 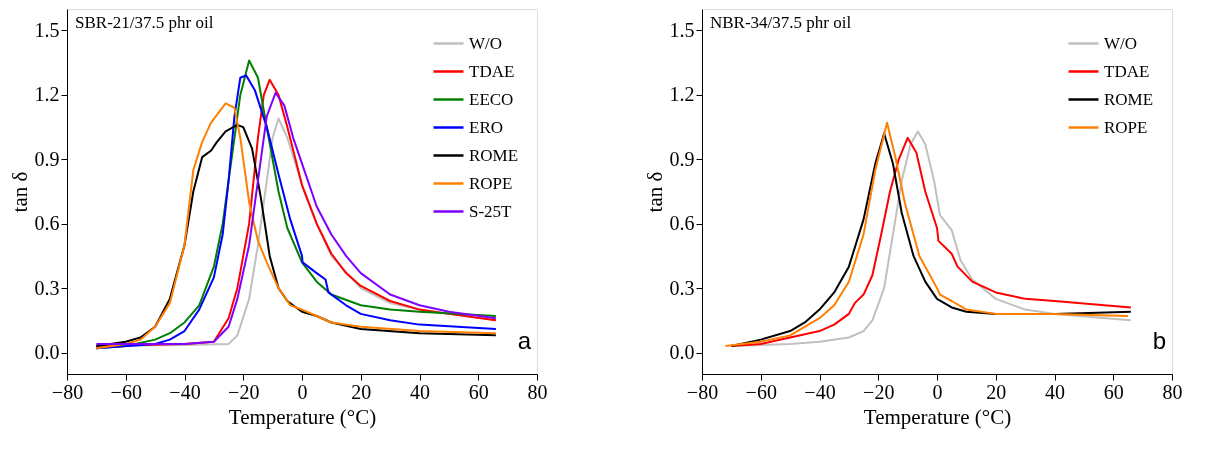 I want to click on annotation: a, so click(x=524, y=340).